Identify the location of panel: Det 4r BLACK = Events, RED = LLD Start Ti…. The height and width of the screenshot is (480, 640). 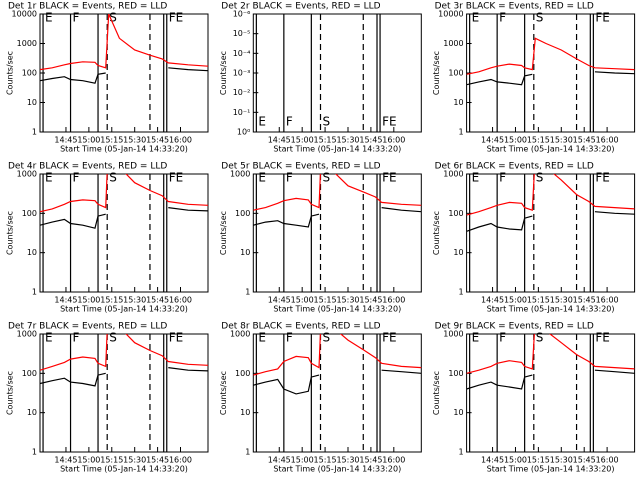
(107, 238).